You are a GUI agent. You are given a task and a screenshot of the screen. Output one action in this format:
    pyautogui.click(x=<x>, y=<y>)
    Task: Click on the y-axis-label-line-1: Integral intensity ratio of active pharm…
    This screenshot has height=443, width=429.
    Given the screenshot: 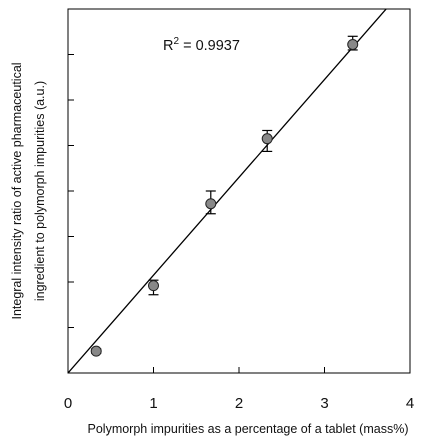 What is the action you would take?
    pyautogui.click(x=17, y=190)
    